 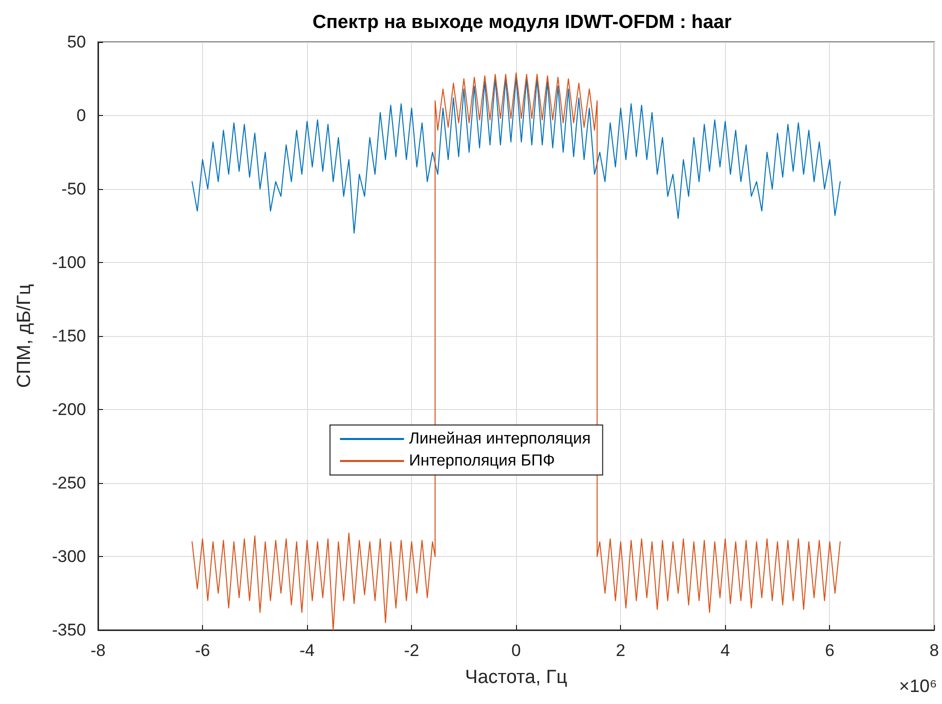 I want to click on x-tick-label: 6, so click(x=829, y=650).